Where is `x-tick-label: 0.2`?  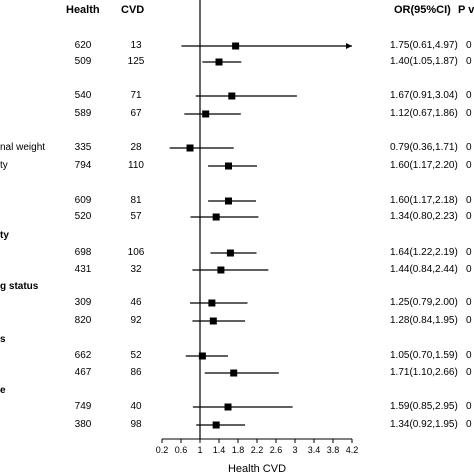 x-tick-label: 0.2 is located at coordinates (162, 450).